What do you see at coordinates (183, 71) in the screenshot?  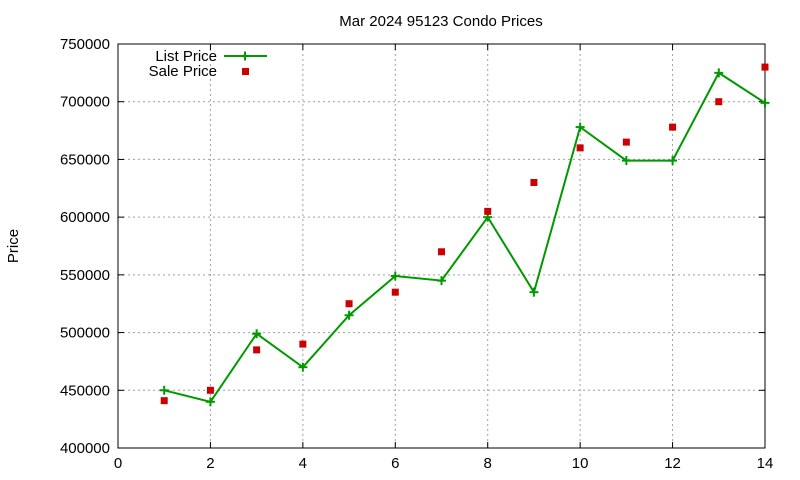 I see `legend-label-sale-price: Sale Price` at bounding box center [183, 71].